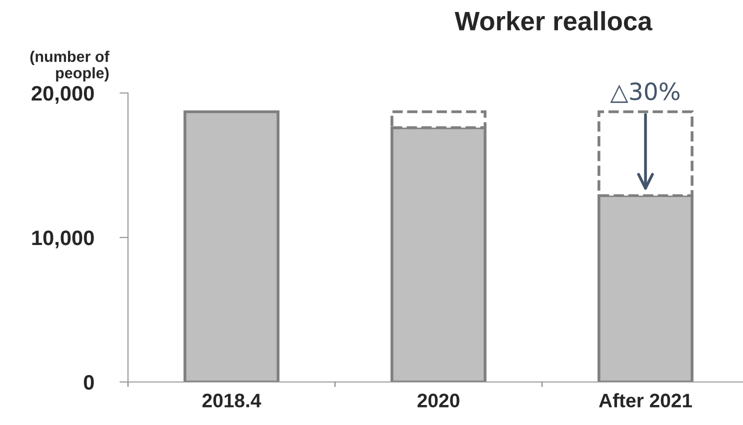 This screenshot has width=743, height=425. What do you see at coordinates (89, 382) in the screenshot?
I see `y-tick-label: 0` at bounding box center [89, 382].